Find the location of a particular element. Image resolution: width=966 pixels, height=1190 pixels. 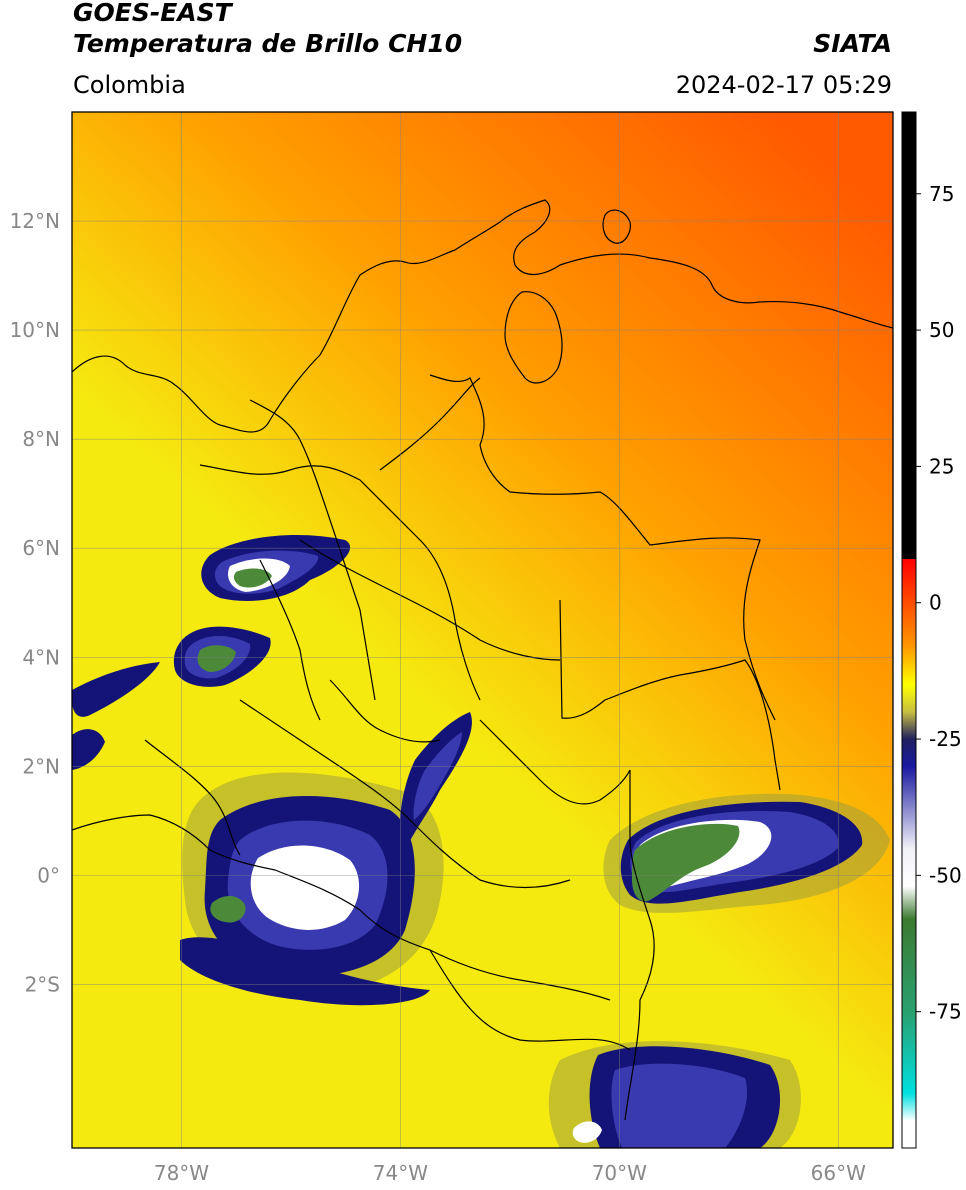

latitude-tick-label: 2°S is located at coordinates (42, 984).